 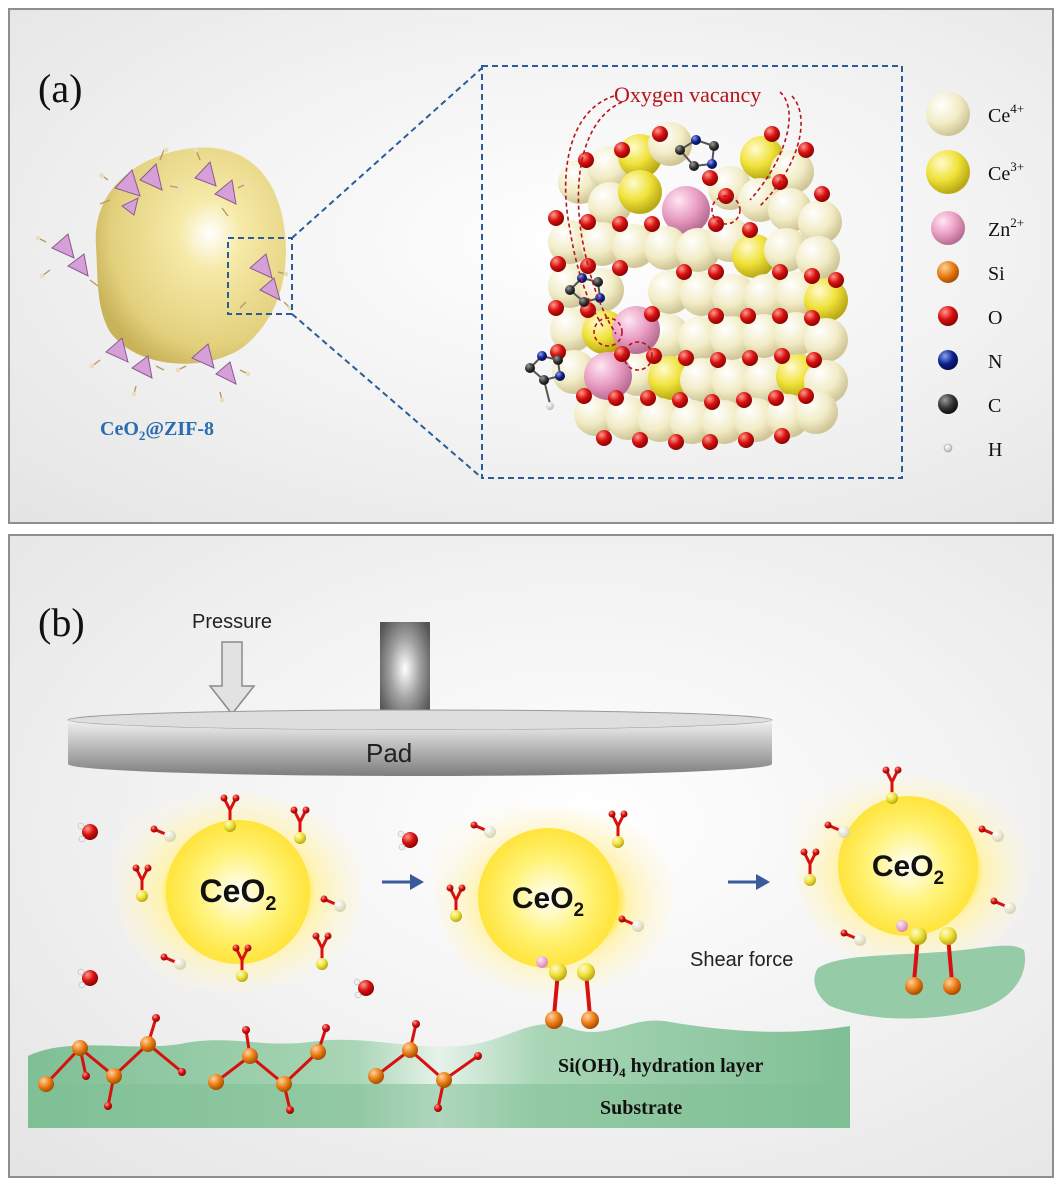 What do you see at coordinates (1006, 228) in the screenshot?
I see `svg-text: Zn2+` at bounding box center [1006, 228].